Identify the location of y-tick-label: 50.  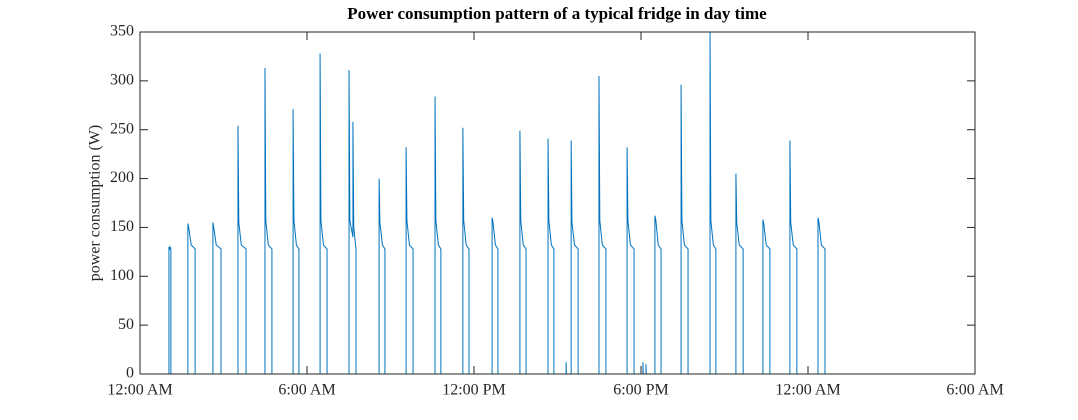
(126, 324).